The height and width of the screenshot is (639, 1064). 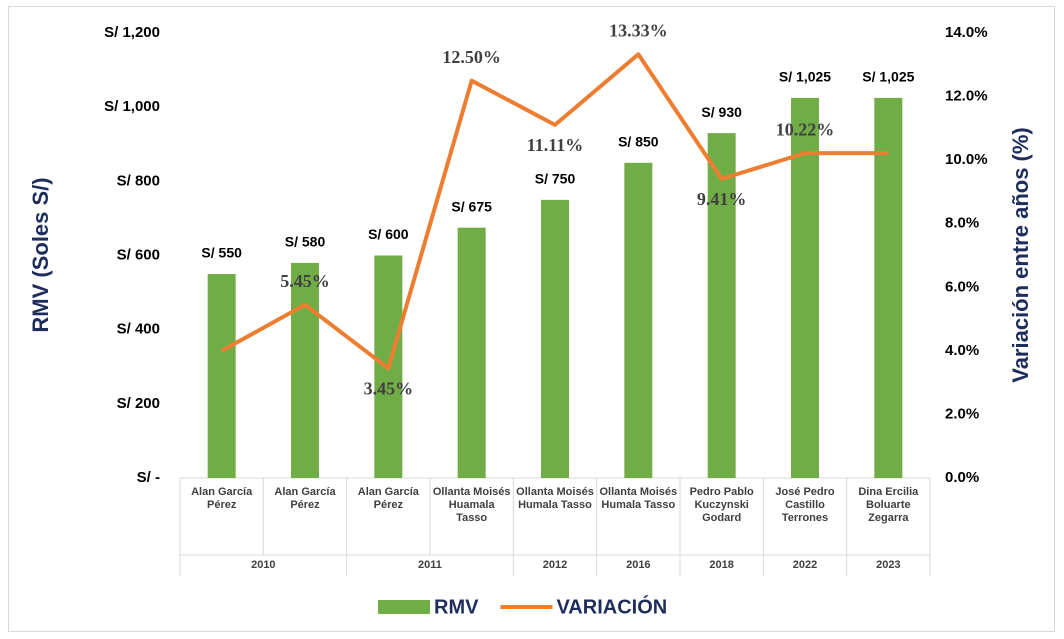 I want to click on y-tick-label: S/ -, so click(x=148, y=477).